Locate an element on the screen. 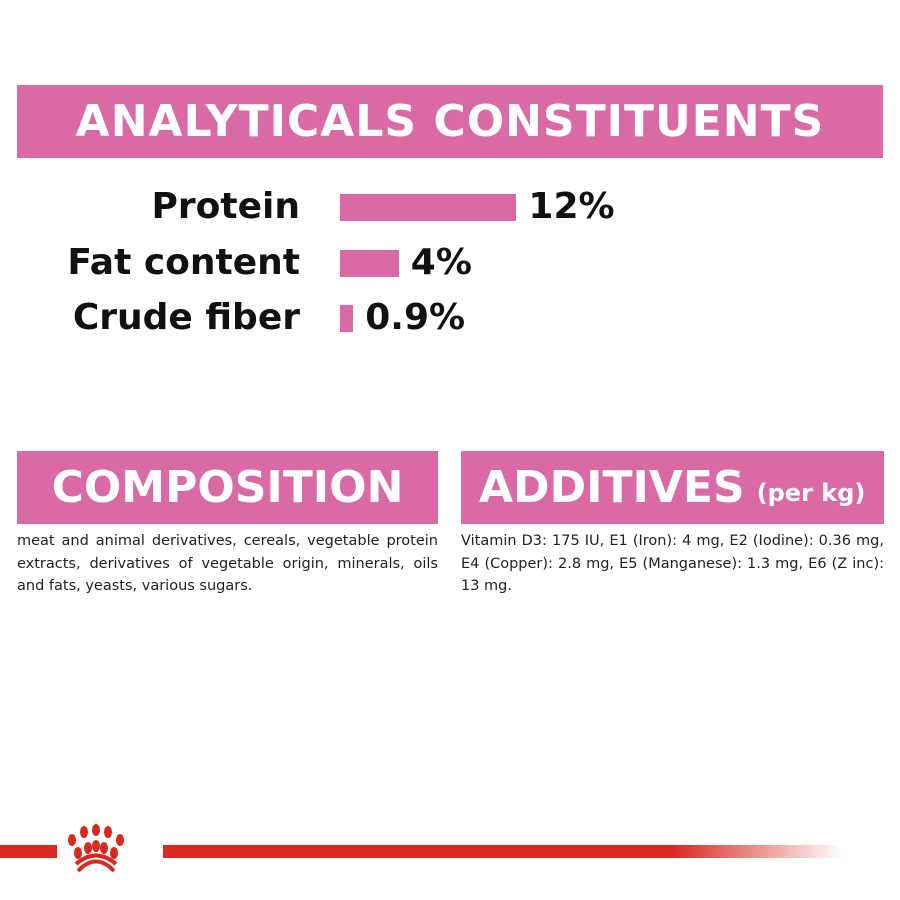 The height and width of the screenshot is (900, 900). constituent-row: Protein 12% is located at coordinates (440, 208).